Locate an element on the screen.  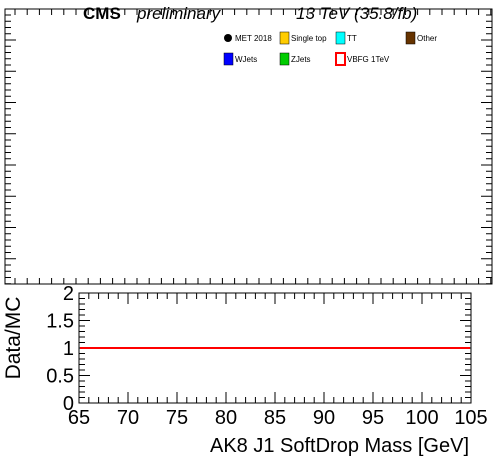
ratio-y-tick-label: 1 is located at coordinates (68, 349).